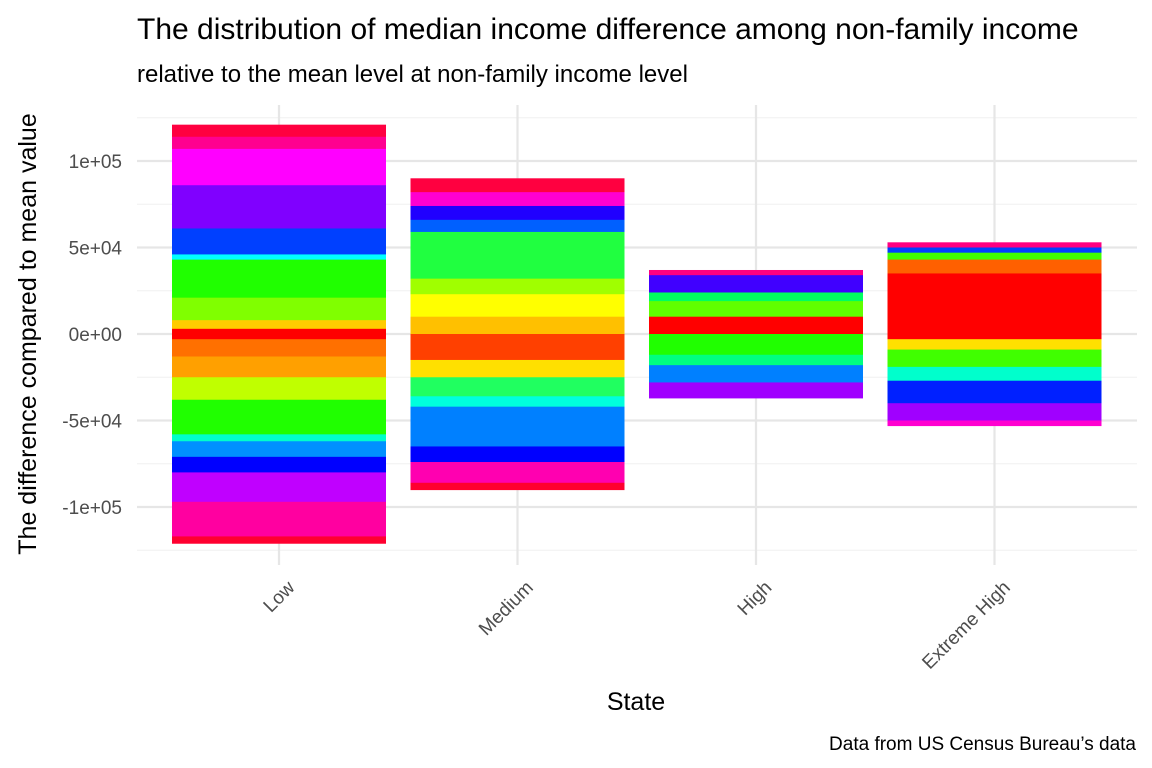  Describe the element at coordinates (28, 333) in the screenshot. I see `y-axis-title: The difference compared to mean value` at that location.